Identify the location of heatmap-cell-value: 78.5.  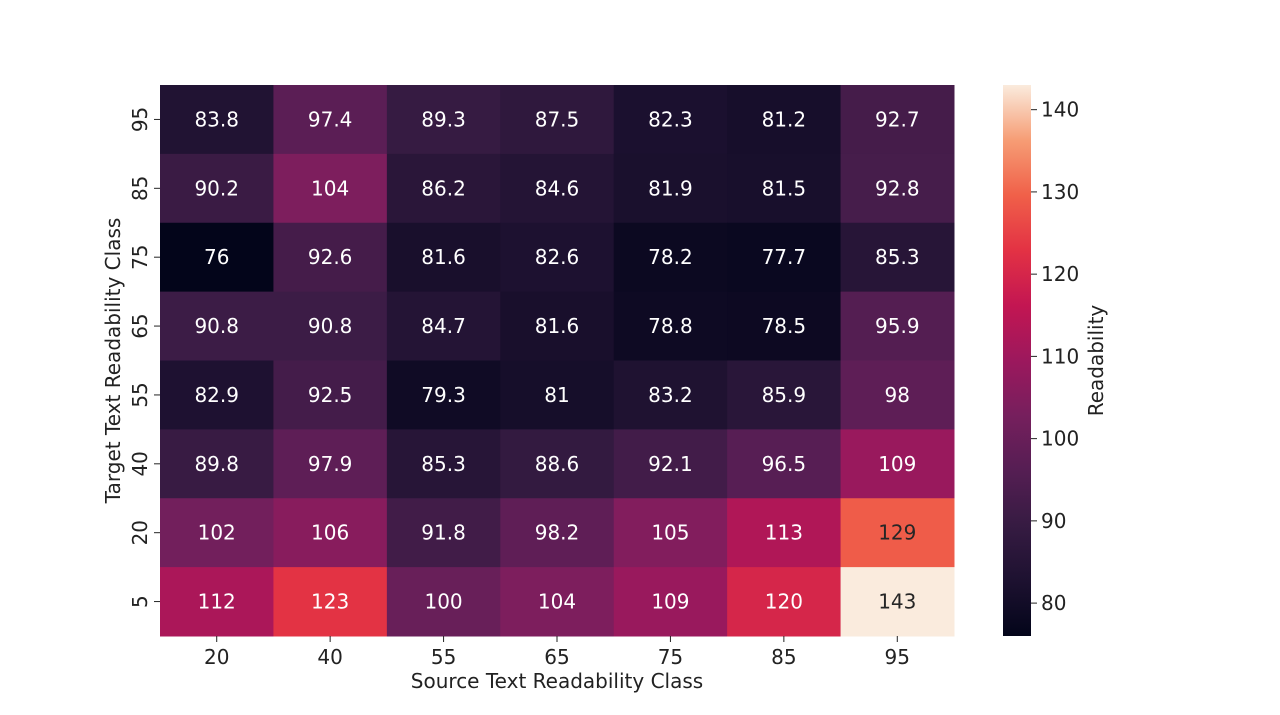
(784, 326).